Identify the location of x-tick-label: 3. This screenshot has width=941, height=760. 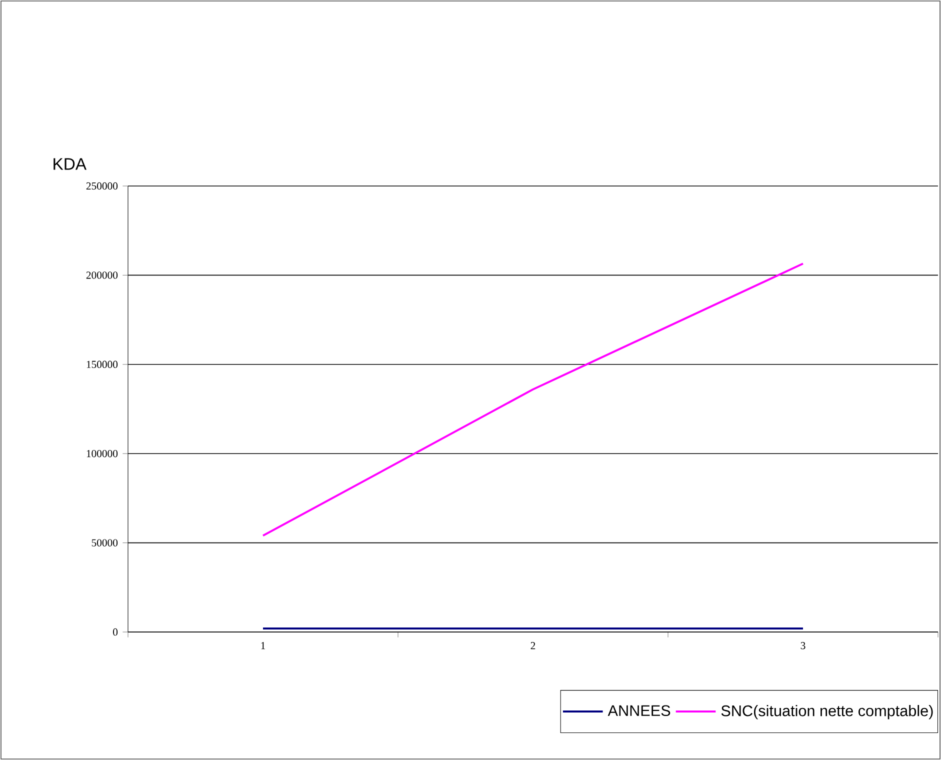
(803, 646).